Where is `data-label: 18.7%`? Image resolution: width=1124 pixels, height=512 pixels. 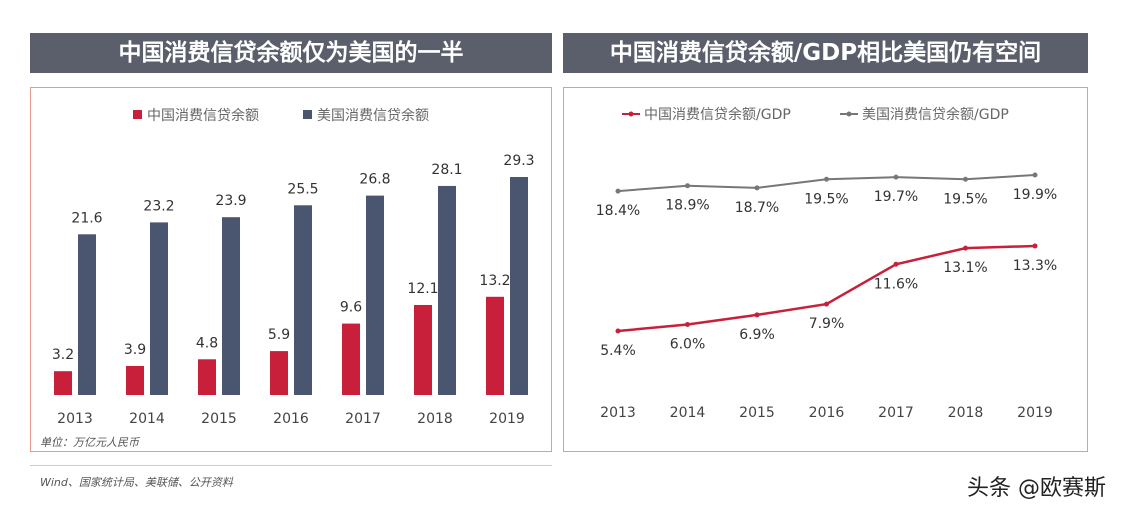
data-label: 18.7% is located at coordinates (757, 208).